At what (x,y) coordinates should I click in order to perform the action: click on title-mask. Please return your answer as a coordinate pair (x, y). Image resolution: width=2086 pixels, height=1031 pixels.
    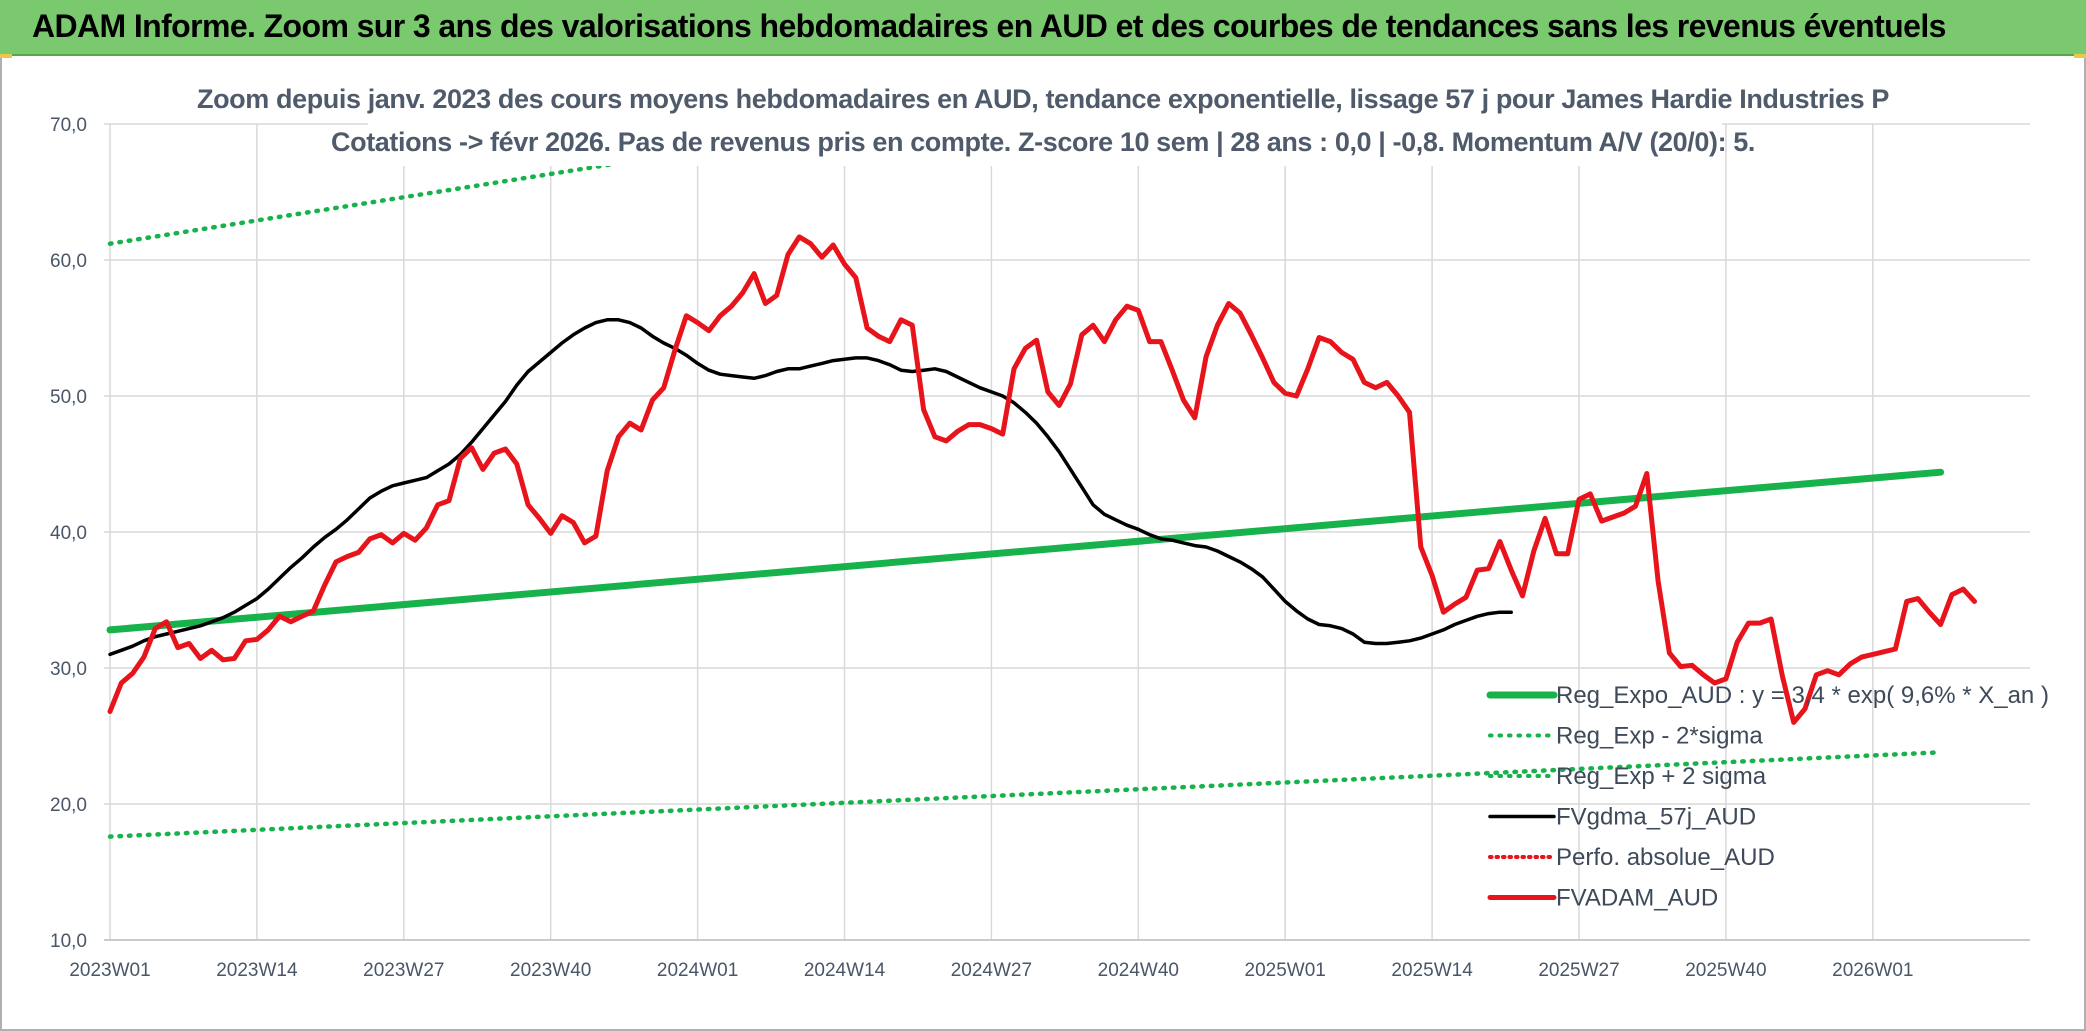
    Looking at the image, I should click on (1045, 101).